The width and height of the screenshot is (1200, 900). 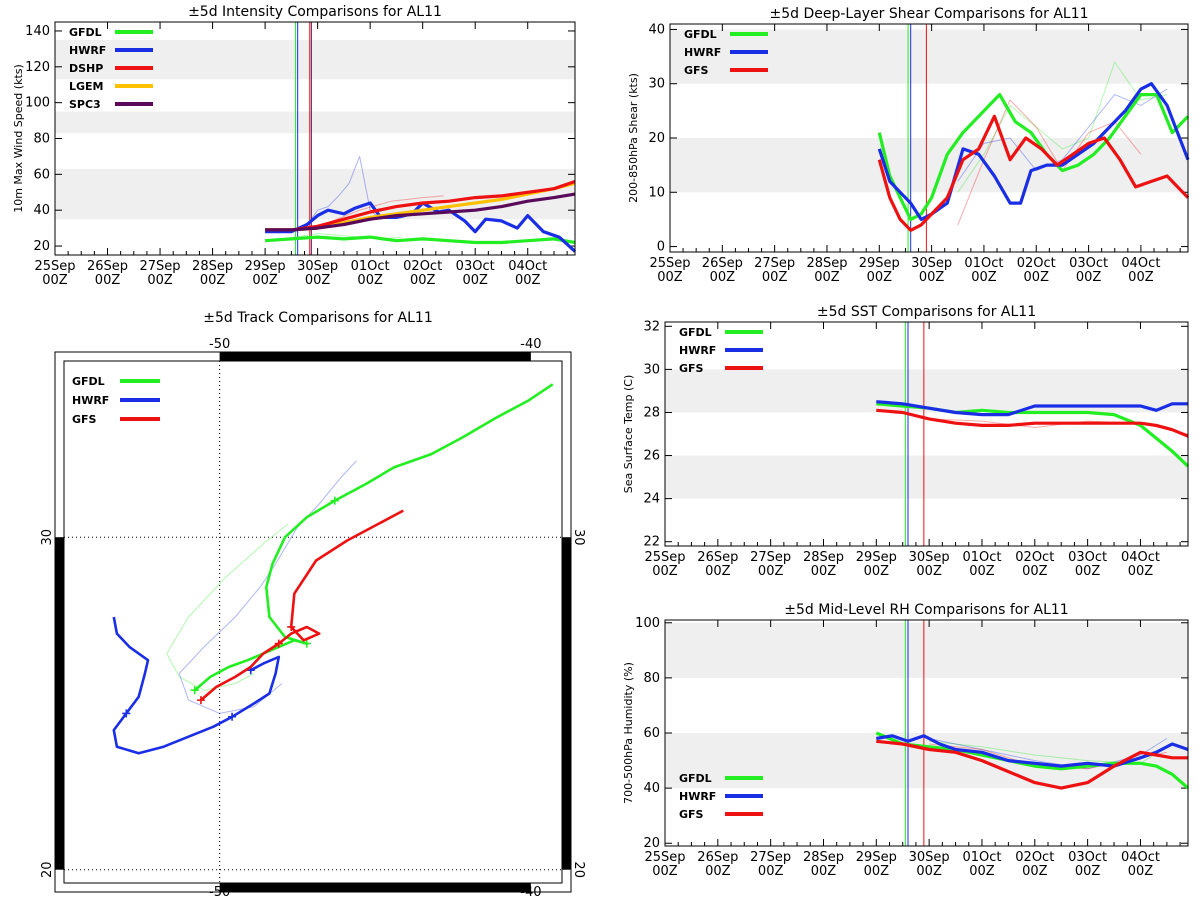 I want to click on plot-frame, so click(x=926, y=434).